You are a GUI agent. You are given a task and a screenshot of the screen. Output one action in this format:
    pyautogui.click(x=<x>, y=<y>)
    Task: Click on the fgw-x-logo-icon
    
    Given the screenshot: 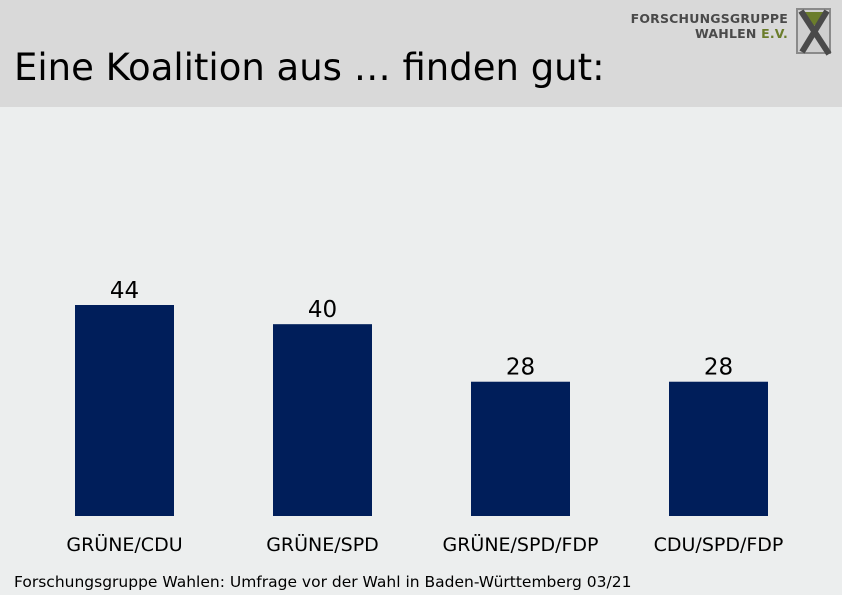 What is the action you would take?
    pyautogui.click(x=814, y=32)
    